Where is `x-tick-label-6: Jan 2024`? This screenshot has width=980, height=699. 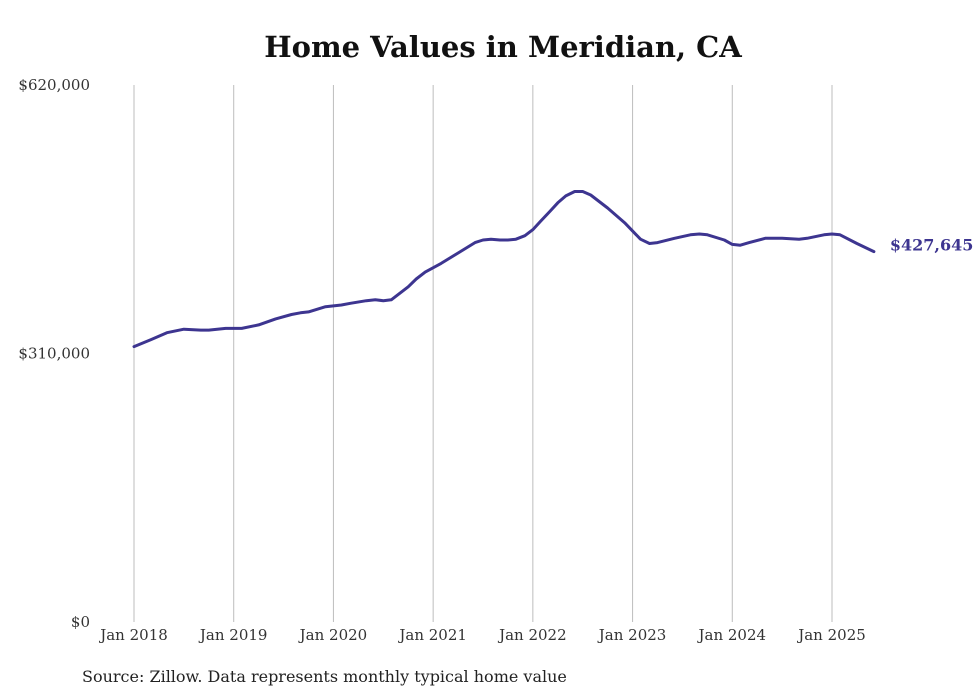 x-tick-label-6: Jan 2024 is located at coordinates (732, 635).